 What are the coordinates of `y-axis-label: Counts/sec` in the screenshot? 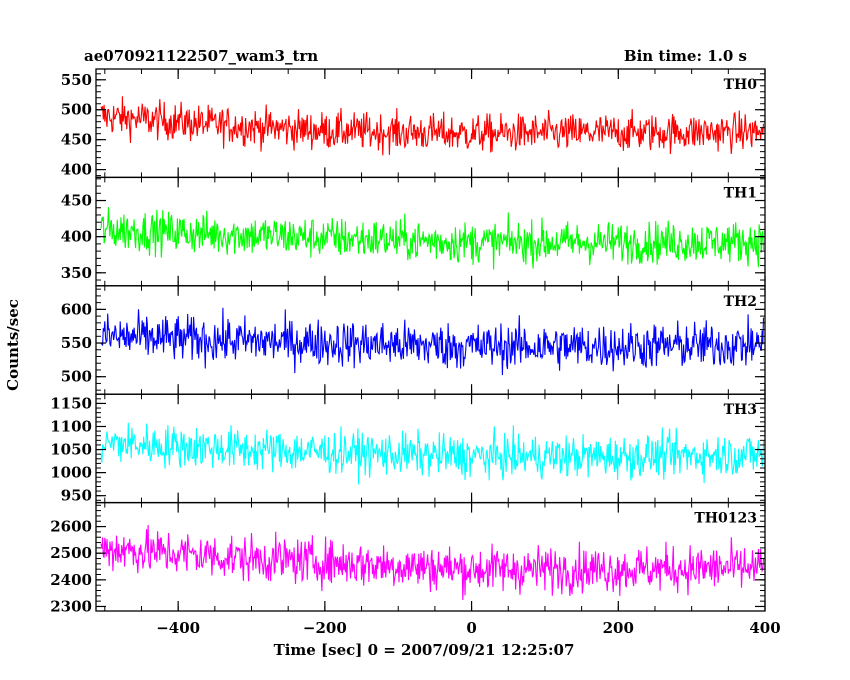 It's located at (13, 345).